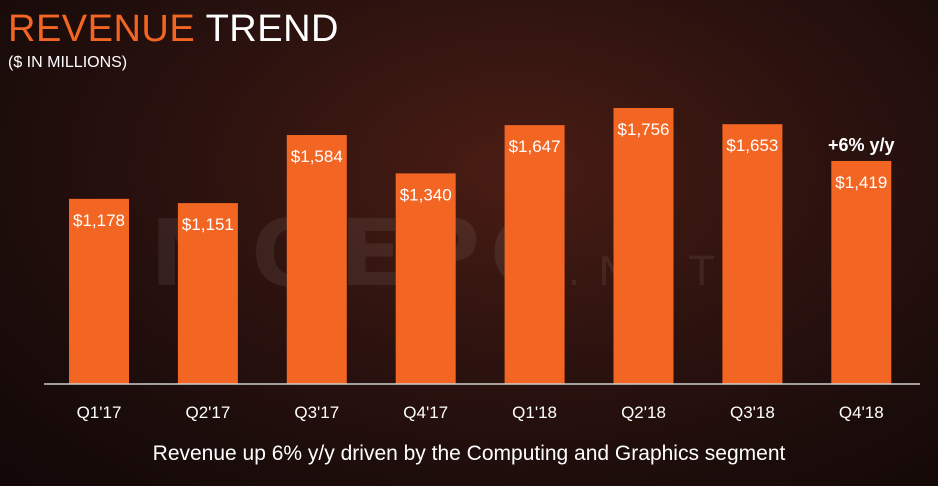  I want to click on bar-value-label: $1,756, so click(644, 129).